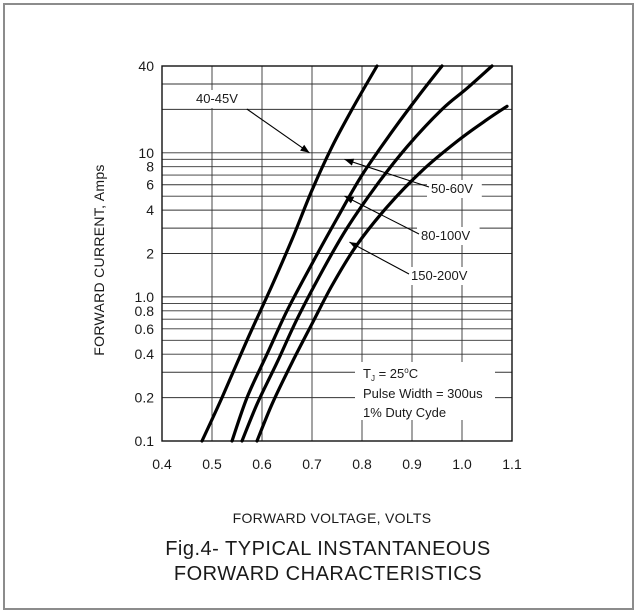  What do you see at coordinates (212, 464) in the screenshot?
I see `x-tick-label-1: 0.5` at bounding box center [212, 464].